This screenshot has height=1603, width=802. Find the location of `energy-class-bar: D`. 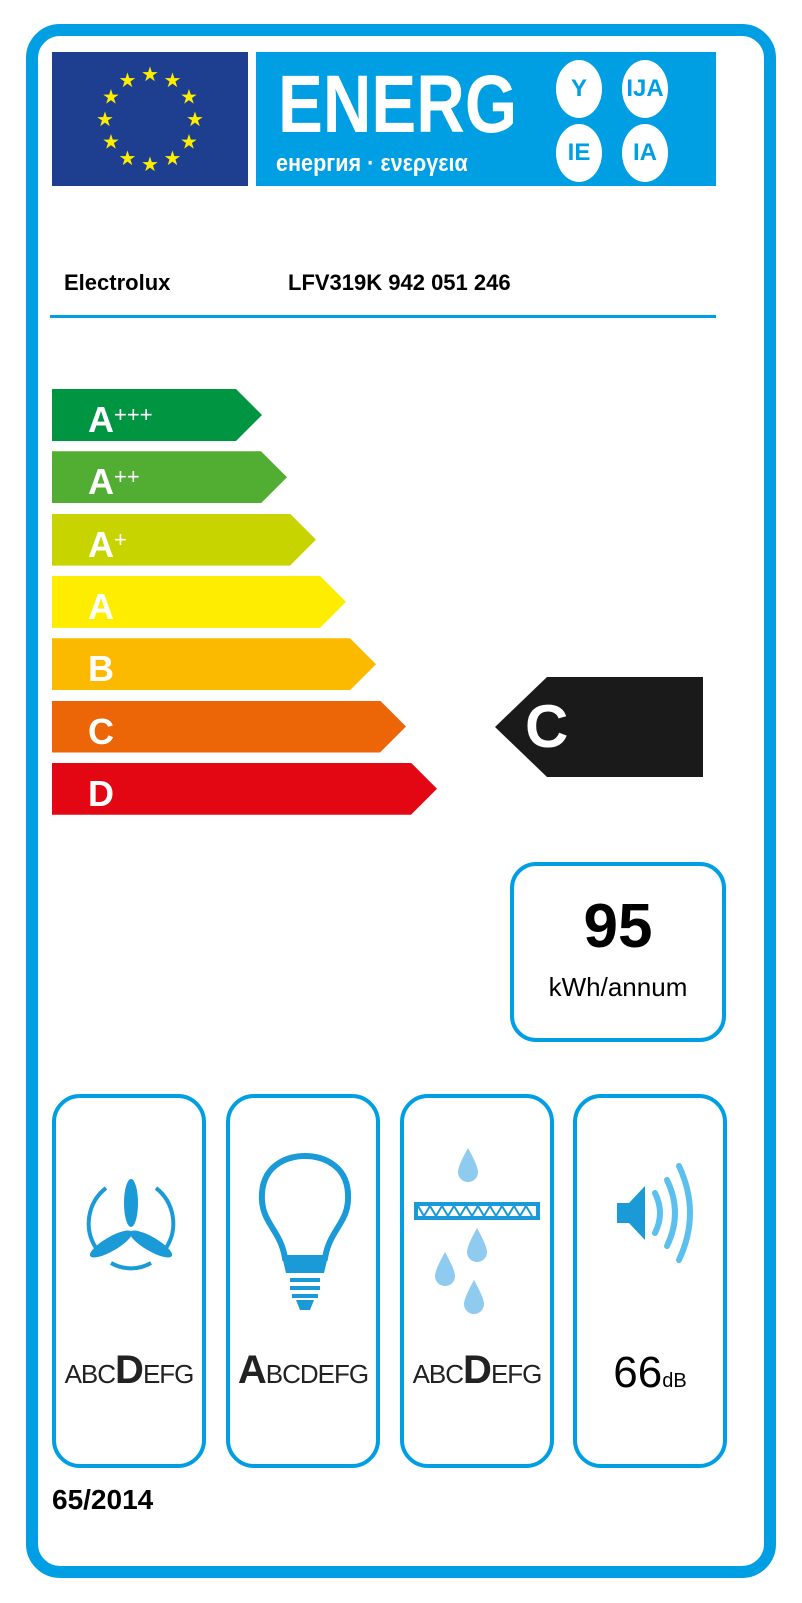

energy-class-bar: D is located at coordinates (244, 789).